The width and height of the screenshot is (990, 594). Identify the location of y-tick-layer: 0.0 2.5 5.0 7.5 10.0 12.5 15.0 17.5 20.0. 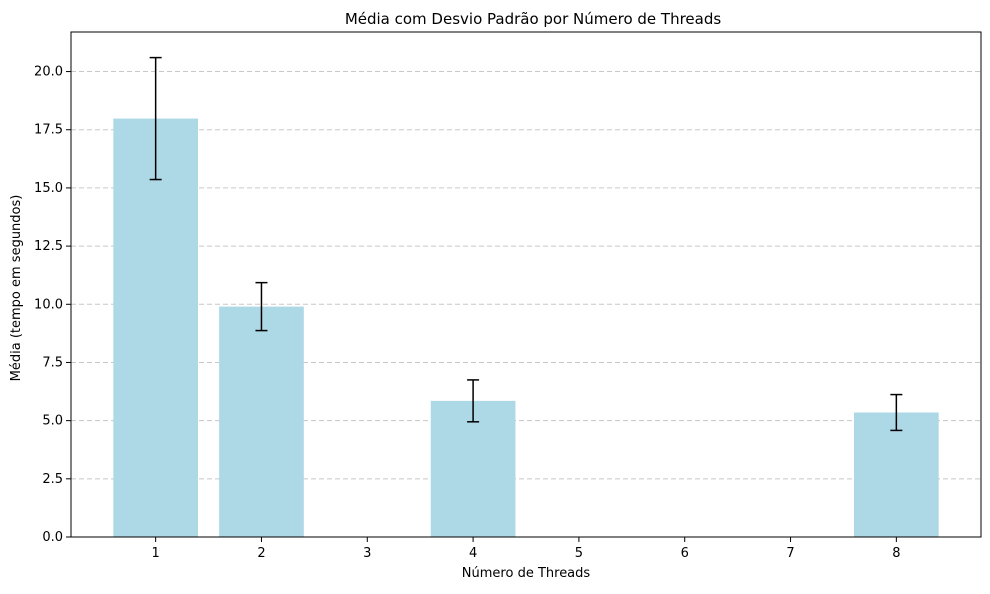
(52, 305).